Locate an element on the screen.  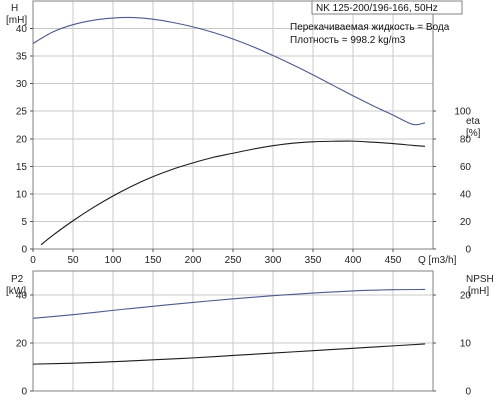
bottom-left-tick-label: 40 is located at coordinates (22, 296).